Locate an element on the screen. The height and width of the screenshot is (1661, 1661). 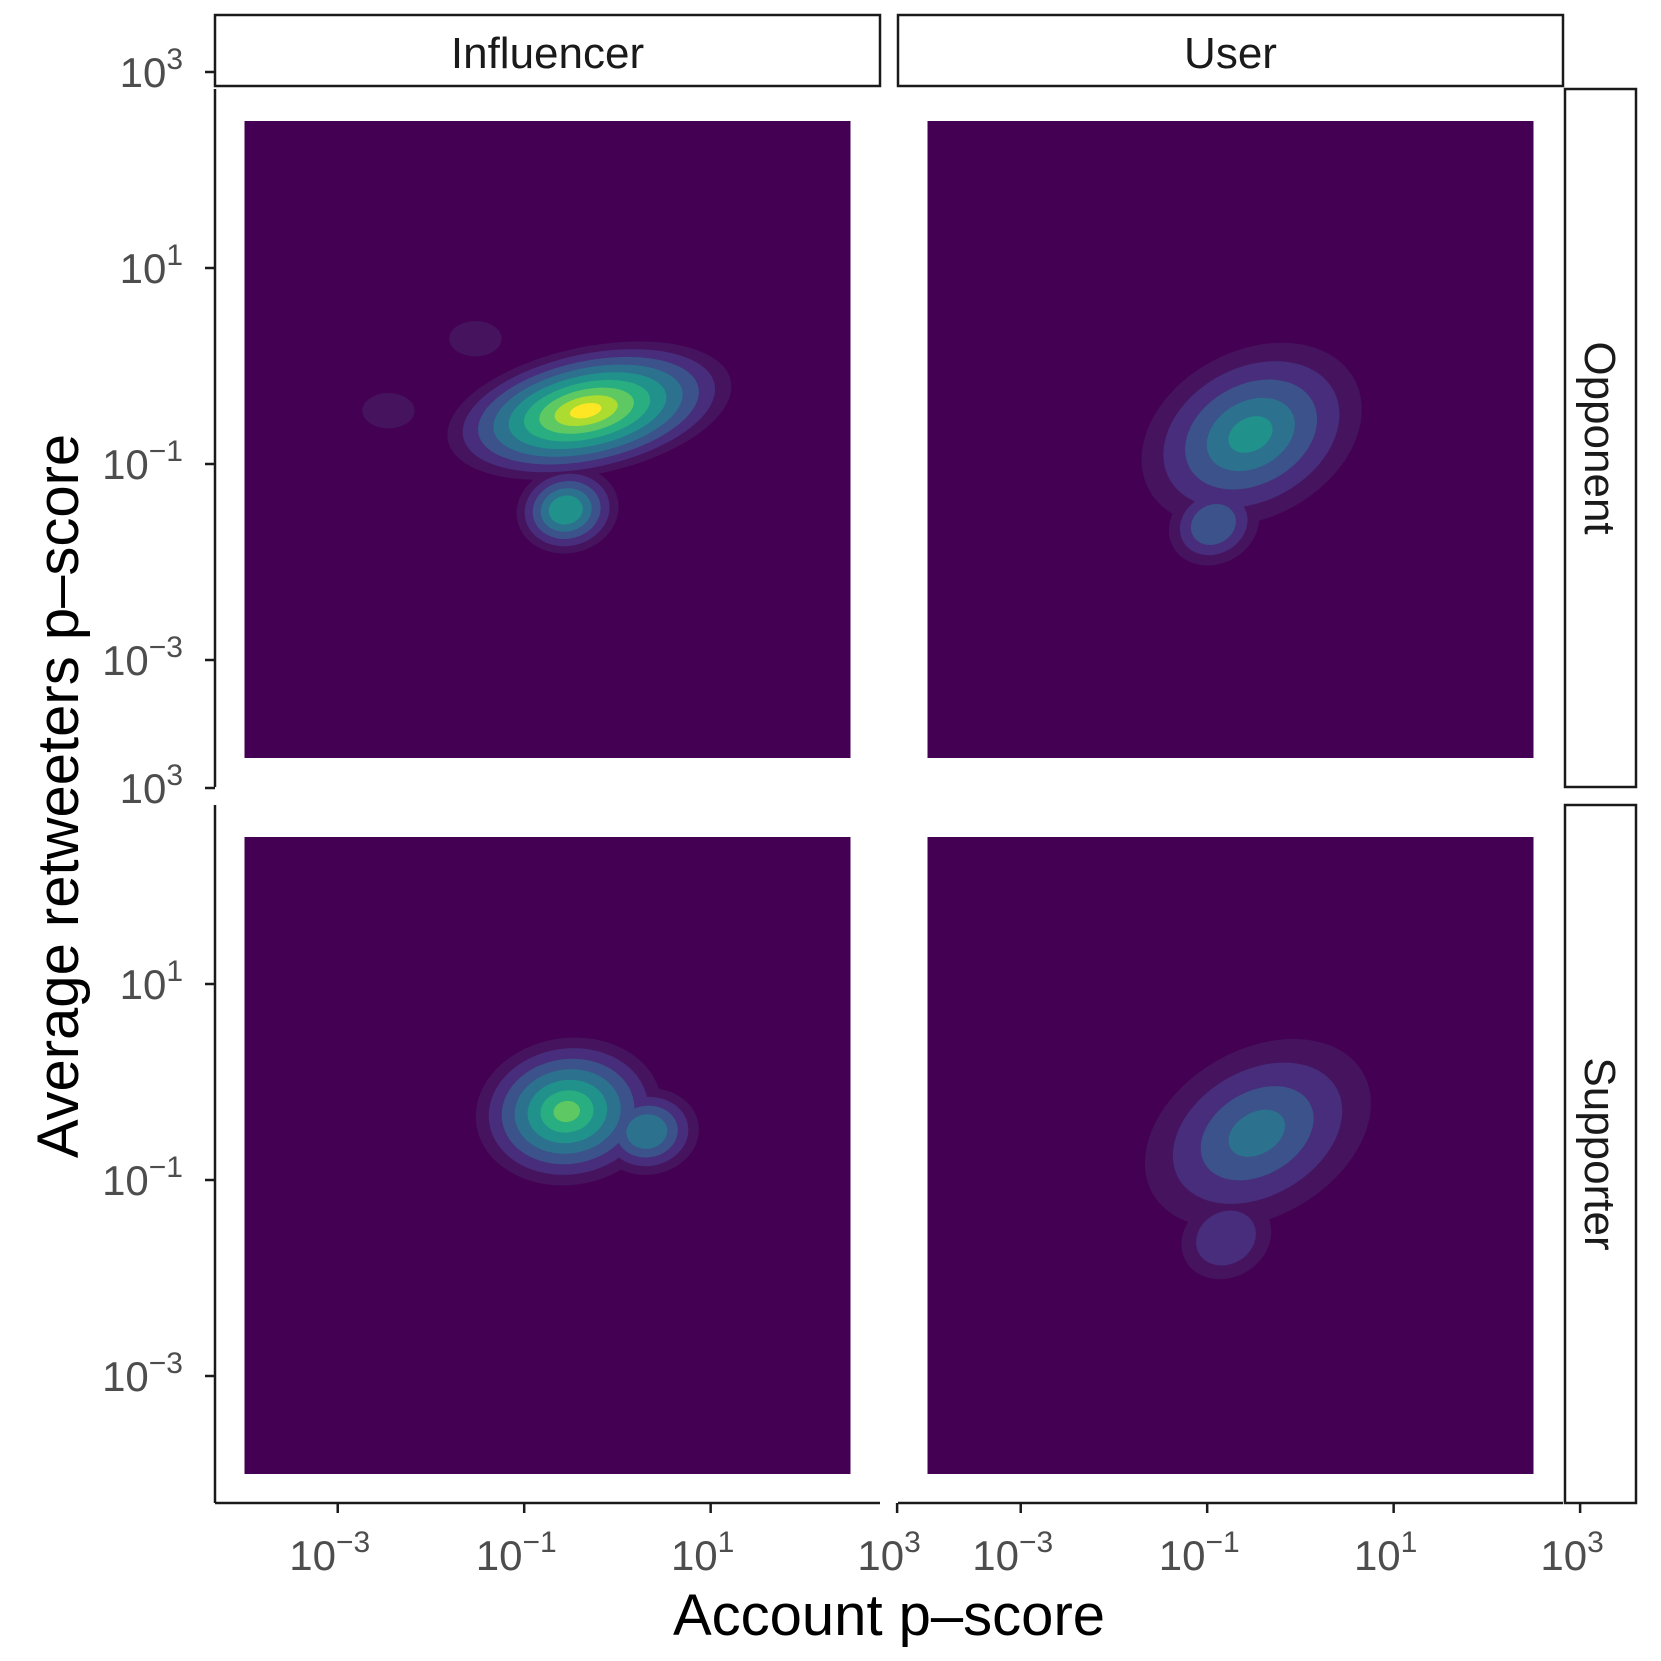
strip-label-supporter: Supporter is located at coordinates (1599, 1153).